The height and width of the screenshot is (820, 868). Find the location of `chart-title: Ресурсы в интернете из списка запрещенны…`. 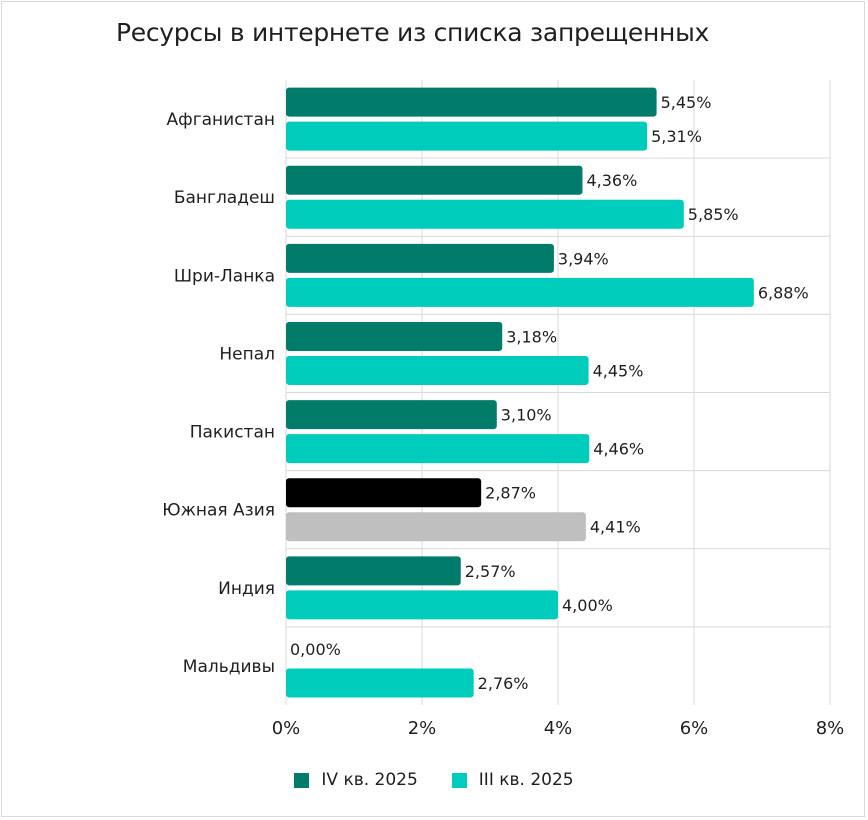

chart-title: Ресурсы в интернете из списка запрещенны… is located at coordinates (412, 32).